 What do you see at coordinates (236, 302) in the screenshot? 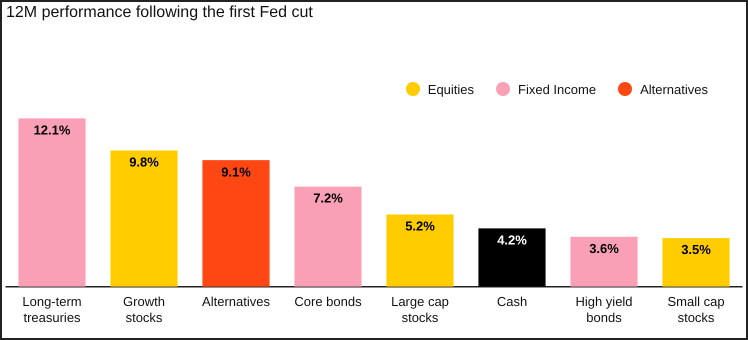
I see `x-tick-label: Alternatives` at bounding box center [236, 302].